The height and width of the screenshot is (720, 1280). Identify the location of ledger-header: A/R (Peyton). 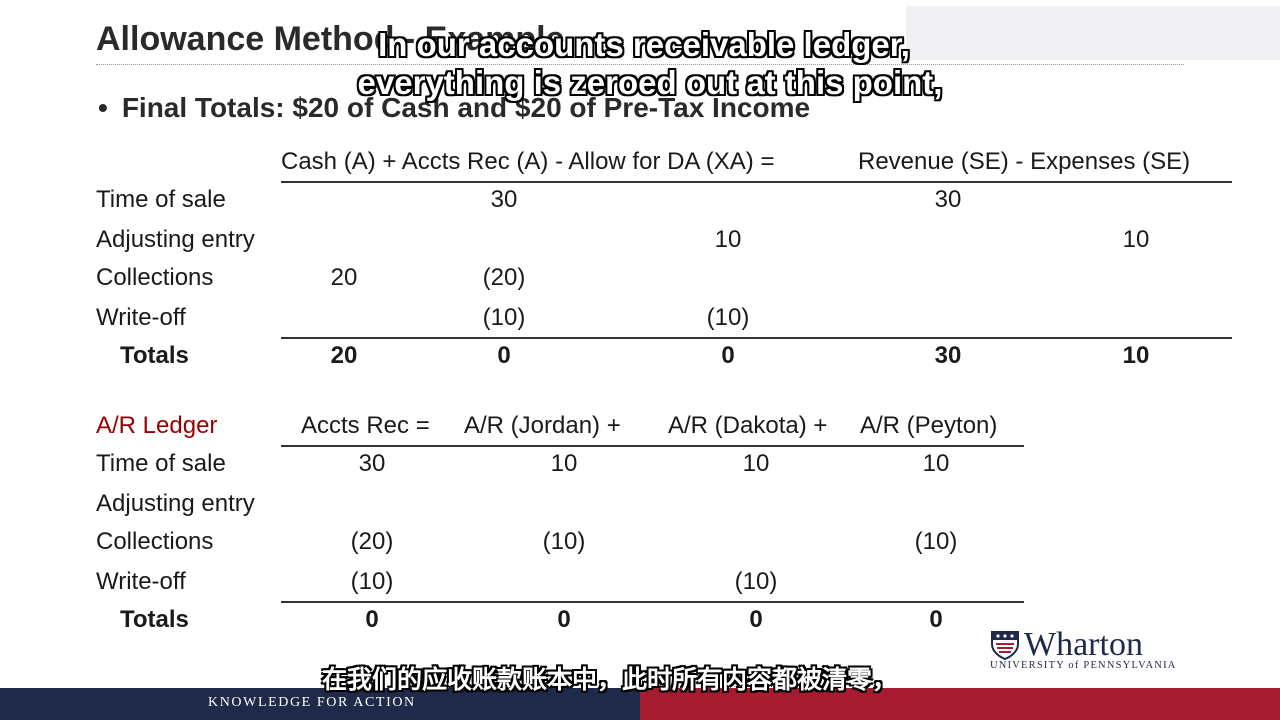
(929, 425).